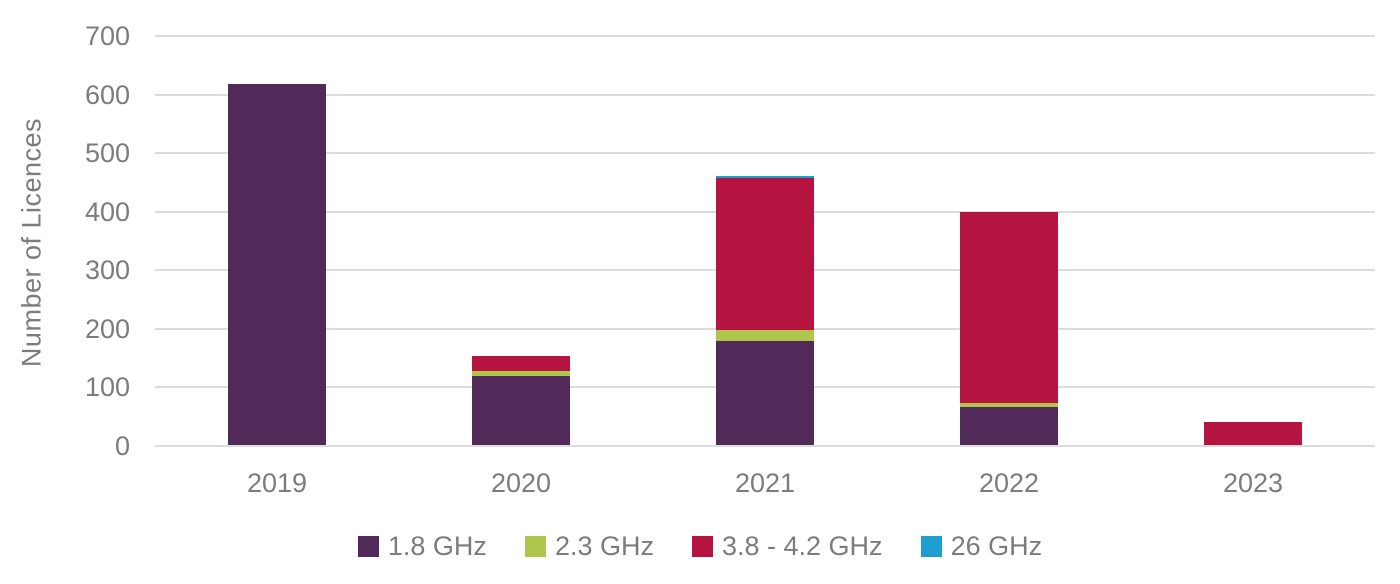 This screenshot has height=584, width=1400. Describe the element at coordinates (107, 270) in the screenshot. I see `y-tick-label-300: 300` at that location.